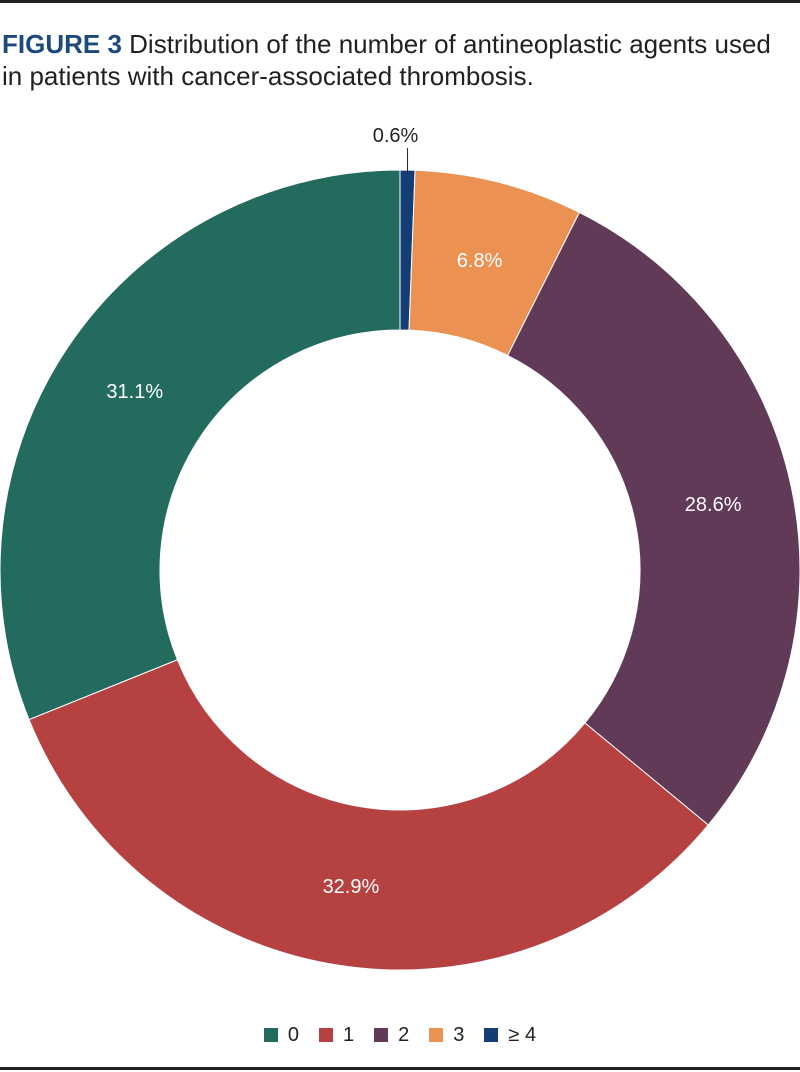  What do you see at coordinates (293, 1034) in the screenshot?
I see `legend-label-0: 0` at bounding box center [293, 1034].